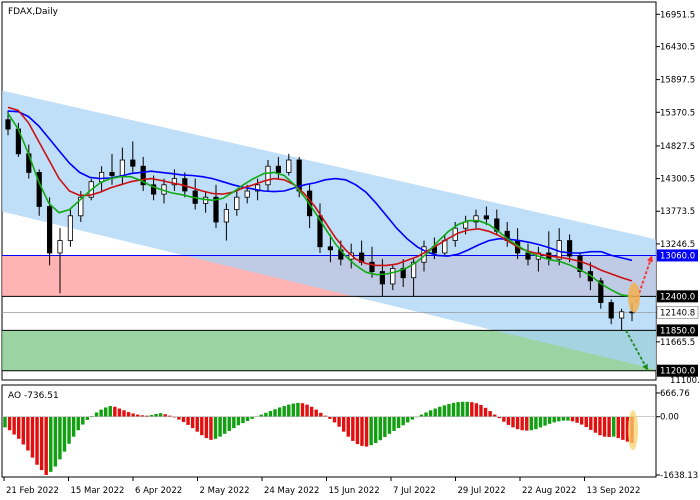 The image size is (700, 500). I want to click on x-tick-label: 6 Apr 2022, so click(158, 491).